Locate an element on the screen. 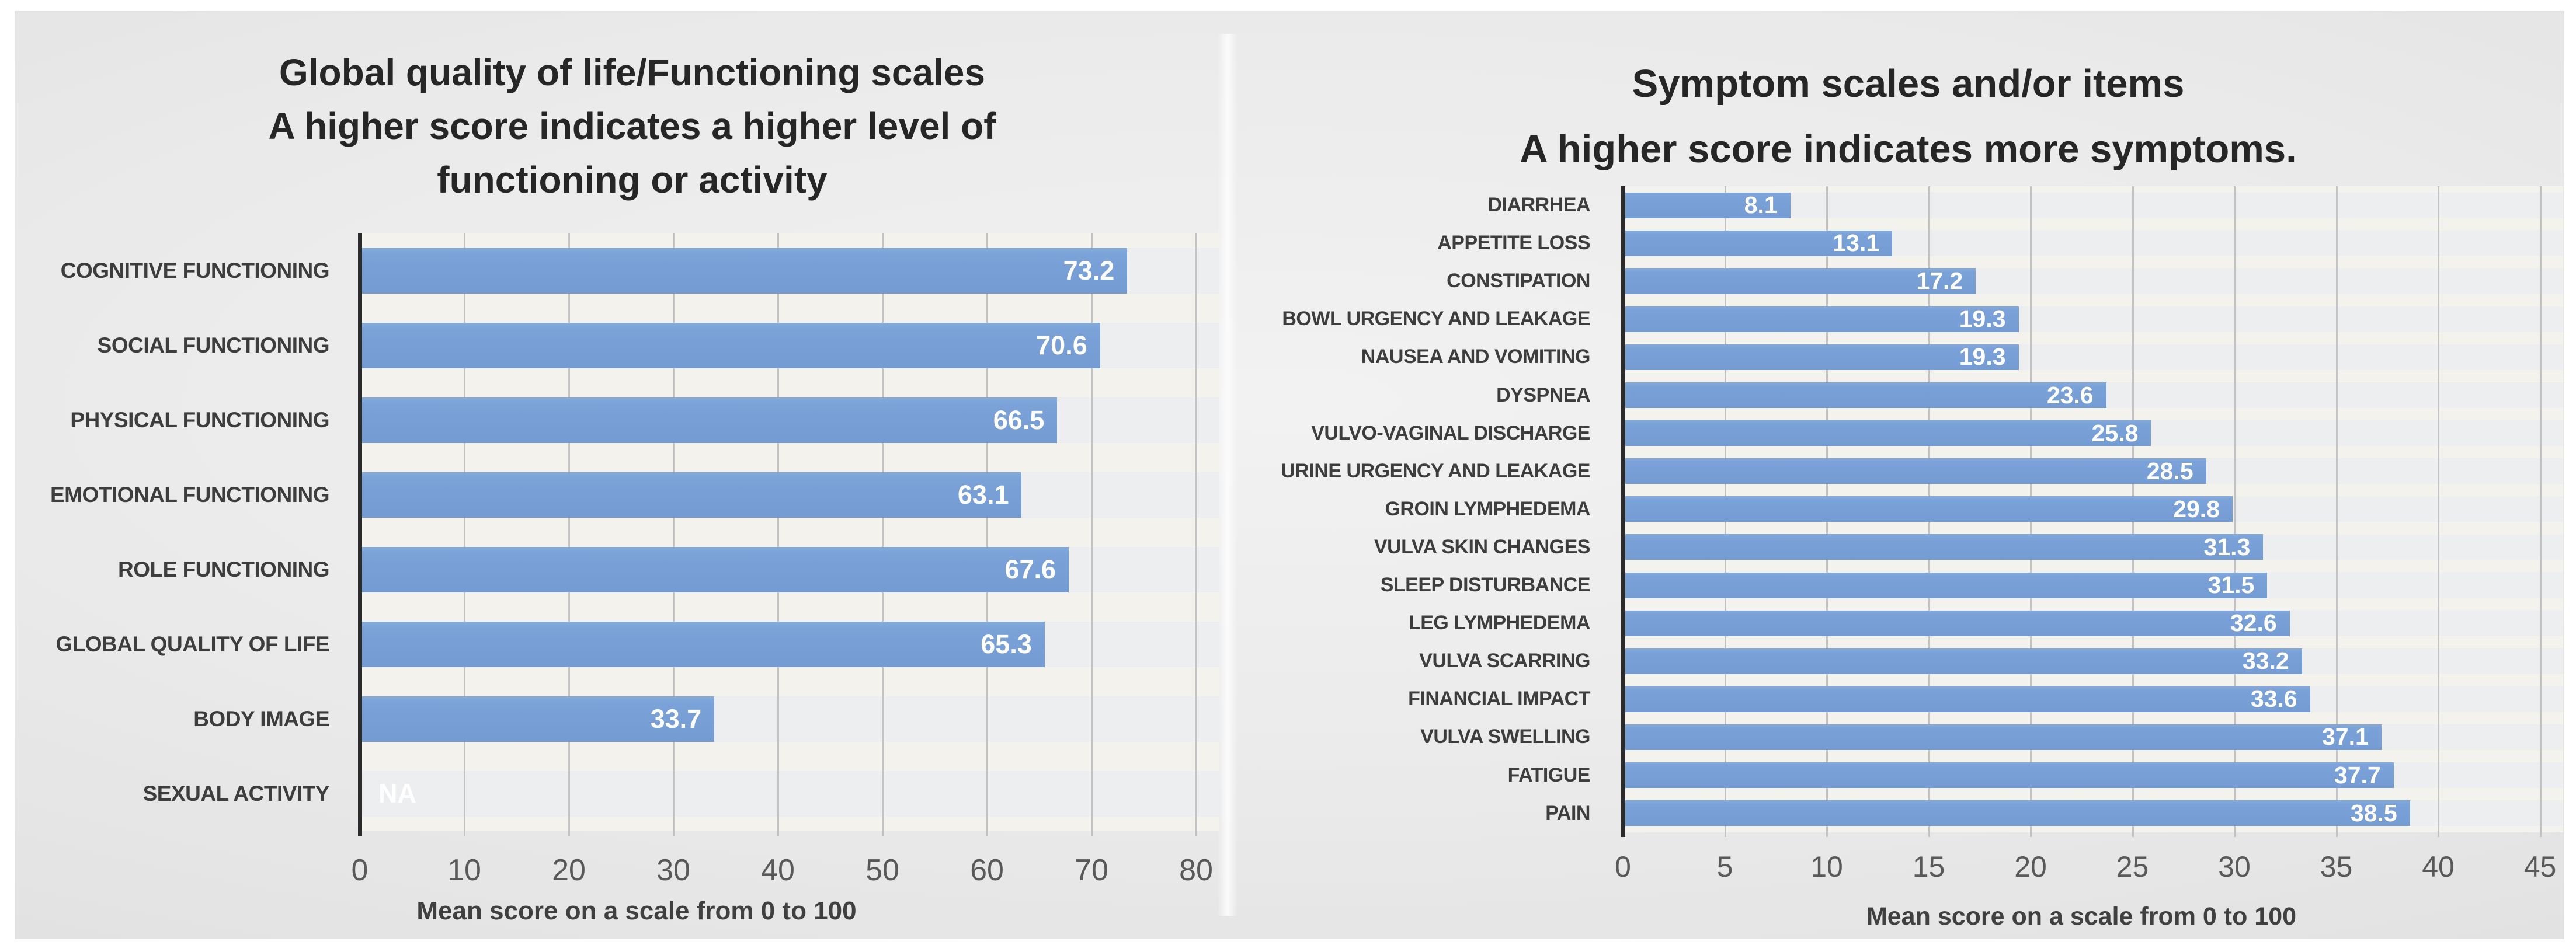 Image resolution: width=2576 pixels, height=952 pixels. bar-value-label: 38.5 is located at coordinates (2373, 813).